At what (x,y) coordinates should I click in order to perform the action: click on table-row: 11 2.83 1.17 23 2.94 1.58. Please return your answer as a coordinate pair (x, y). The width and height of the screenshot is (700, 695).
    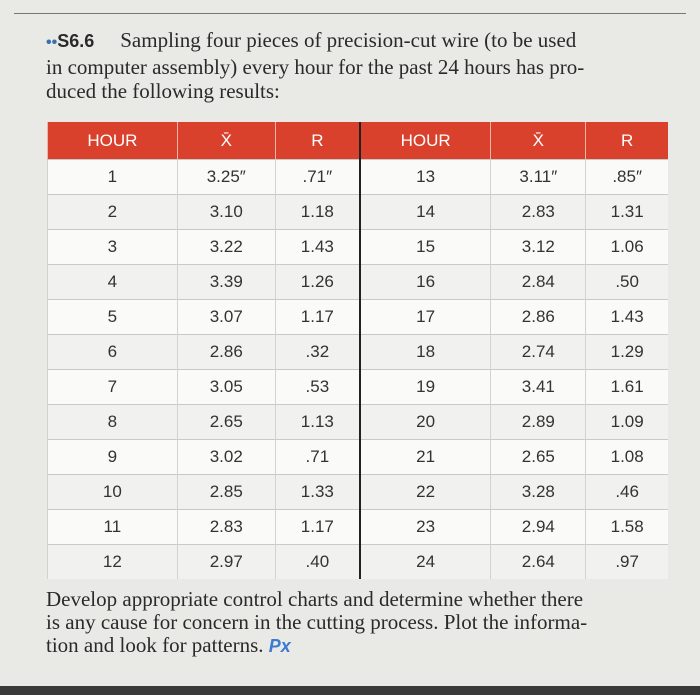
    Looking at the image, I should click on (357, 527).